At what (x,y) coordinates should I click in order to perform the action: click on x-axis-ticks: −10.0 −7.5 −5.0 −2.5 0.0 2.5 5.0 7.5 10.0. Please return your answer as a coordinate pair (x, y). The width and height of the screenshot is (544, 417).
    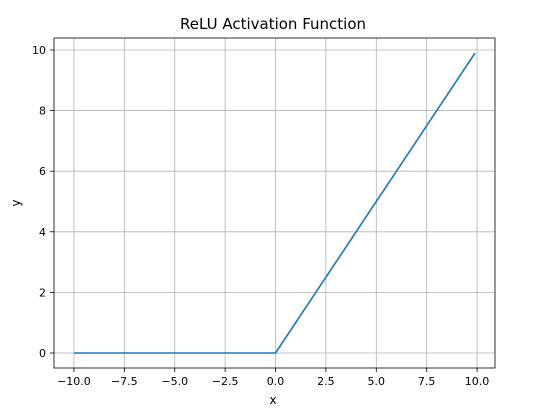
    Looking at the image, I should click on (273, 378).